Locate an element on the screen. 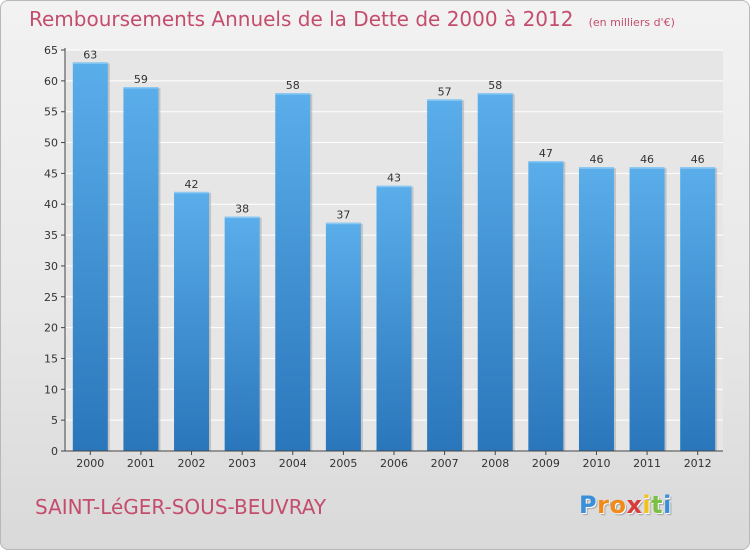 The height and width of the screenshot is (550, 750). data-label: 57 is located at coordinates (445, 91).